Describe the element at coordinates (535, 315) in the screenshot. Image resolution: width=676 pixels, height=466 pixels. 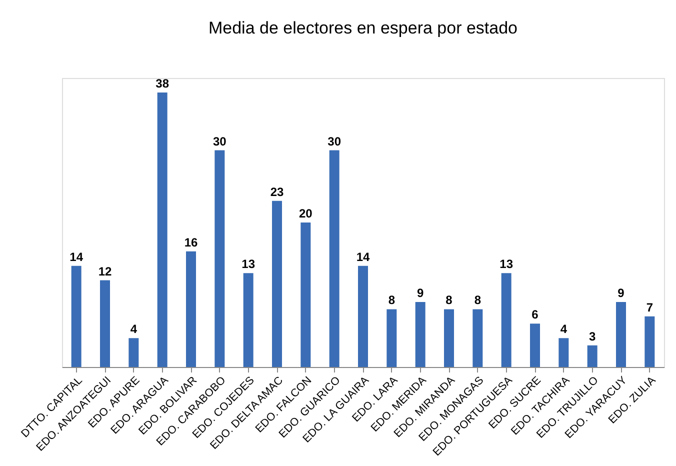
I see `data-label: 6` at that location.